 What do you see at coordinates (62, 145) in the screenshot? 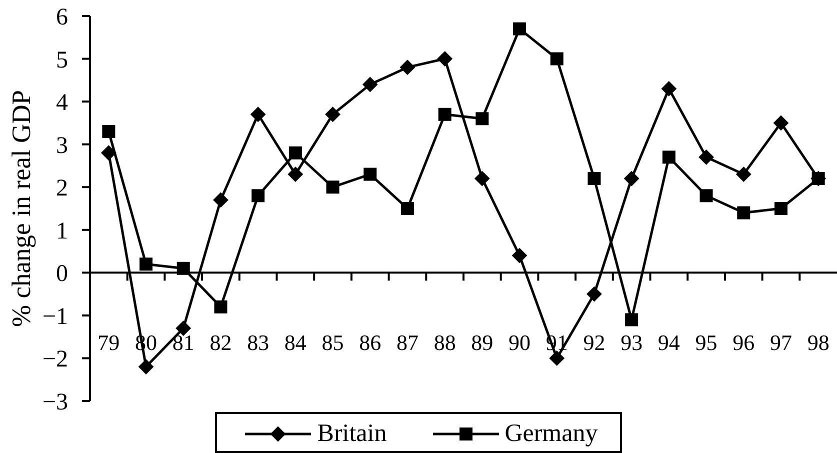
I see `y-tick-label: 3` at bounding box center [62, 145].